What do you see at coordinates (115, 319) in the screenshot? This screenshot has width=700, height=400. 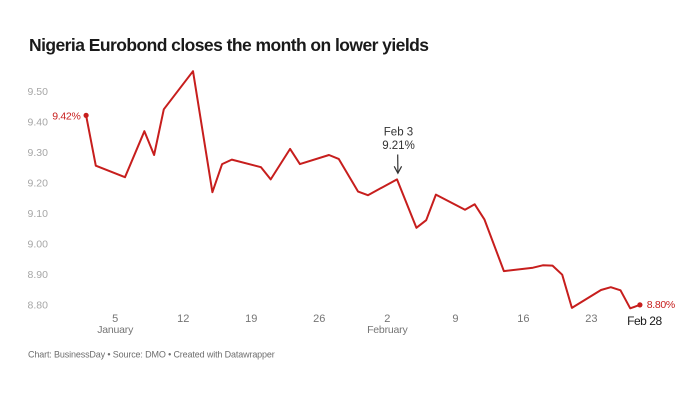 I see `svg-text: 5` at bounding box center [115, 319].